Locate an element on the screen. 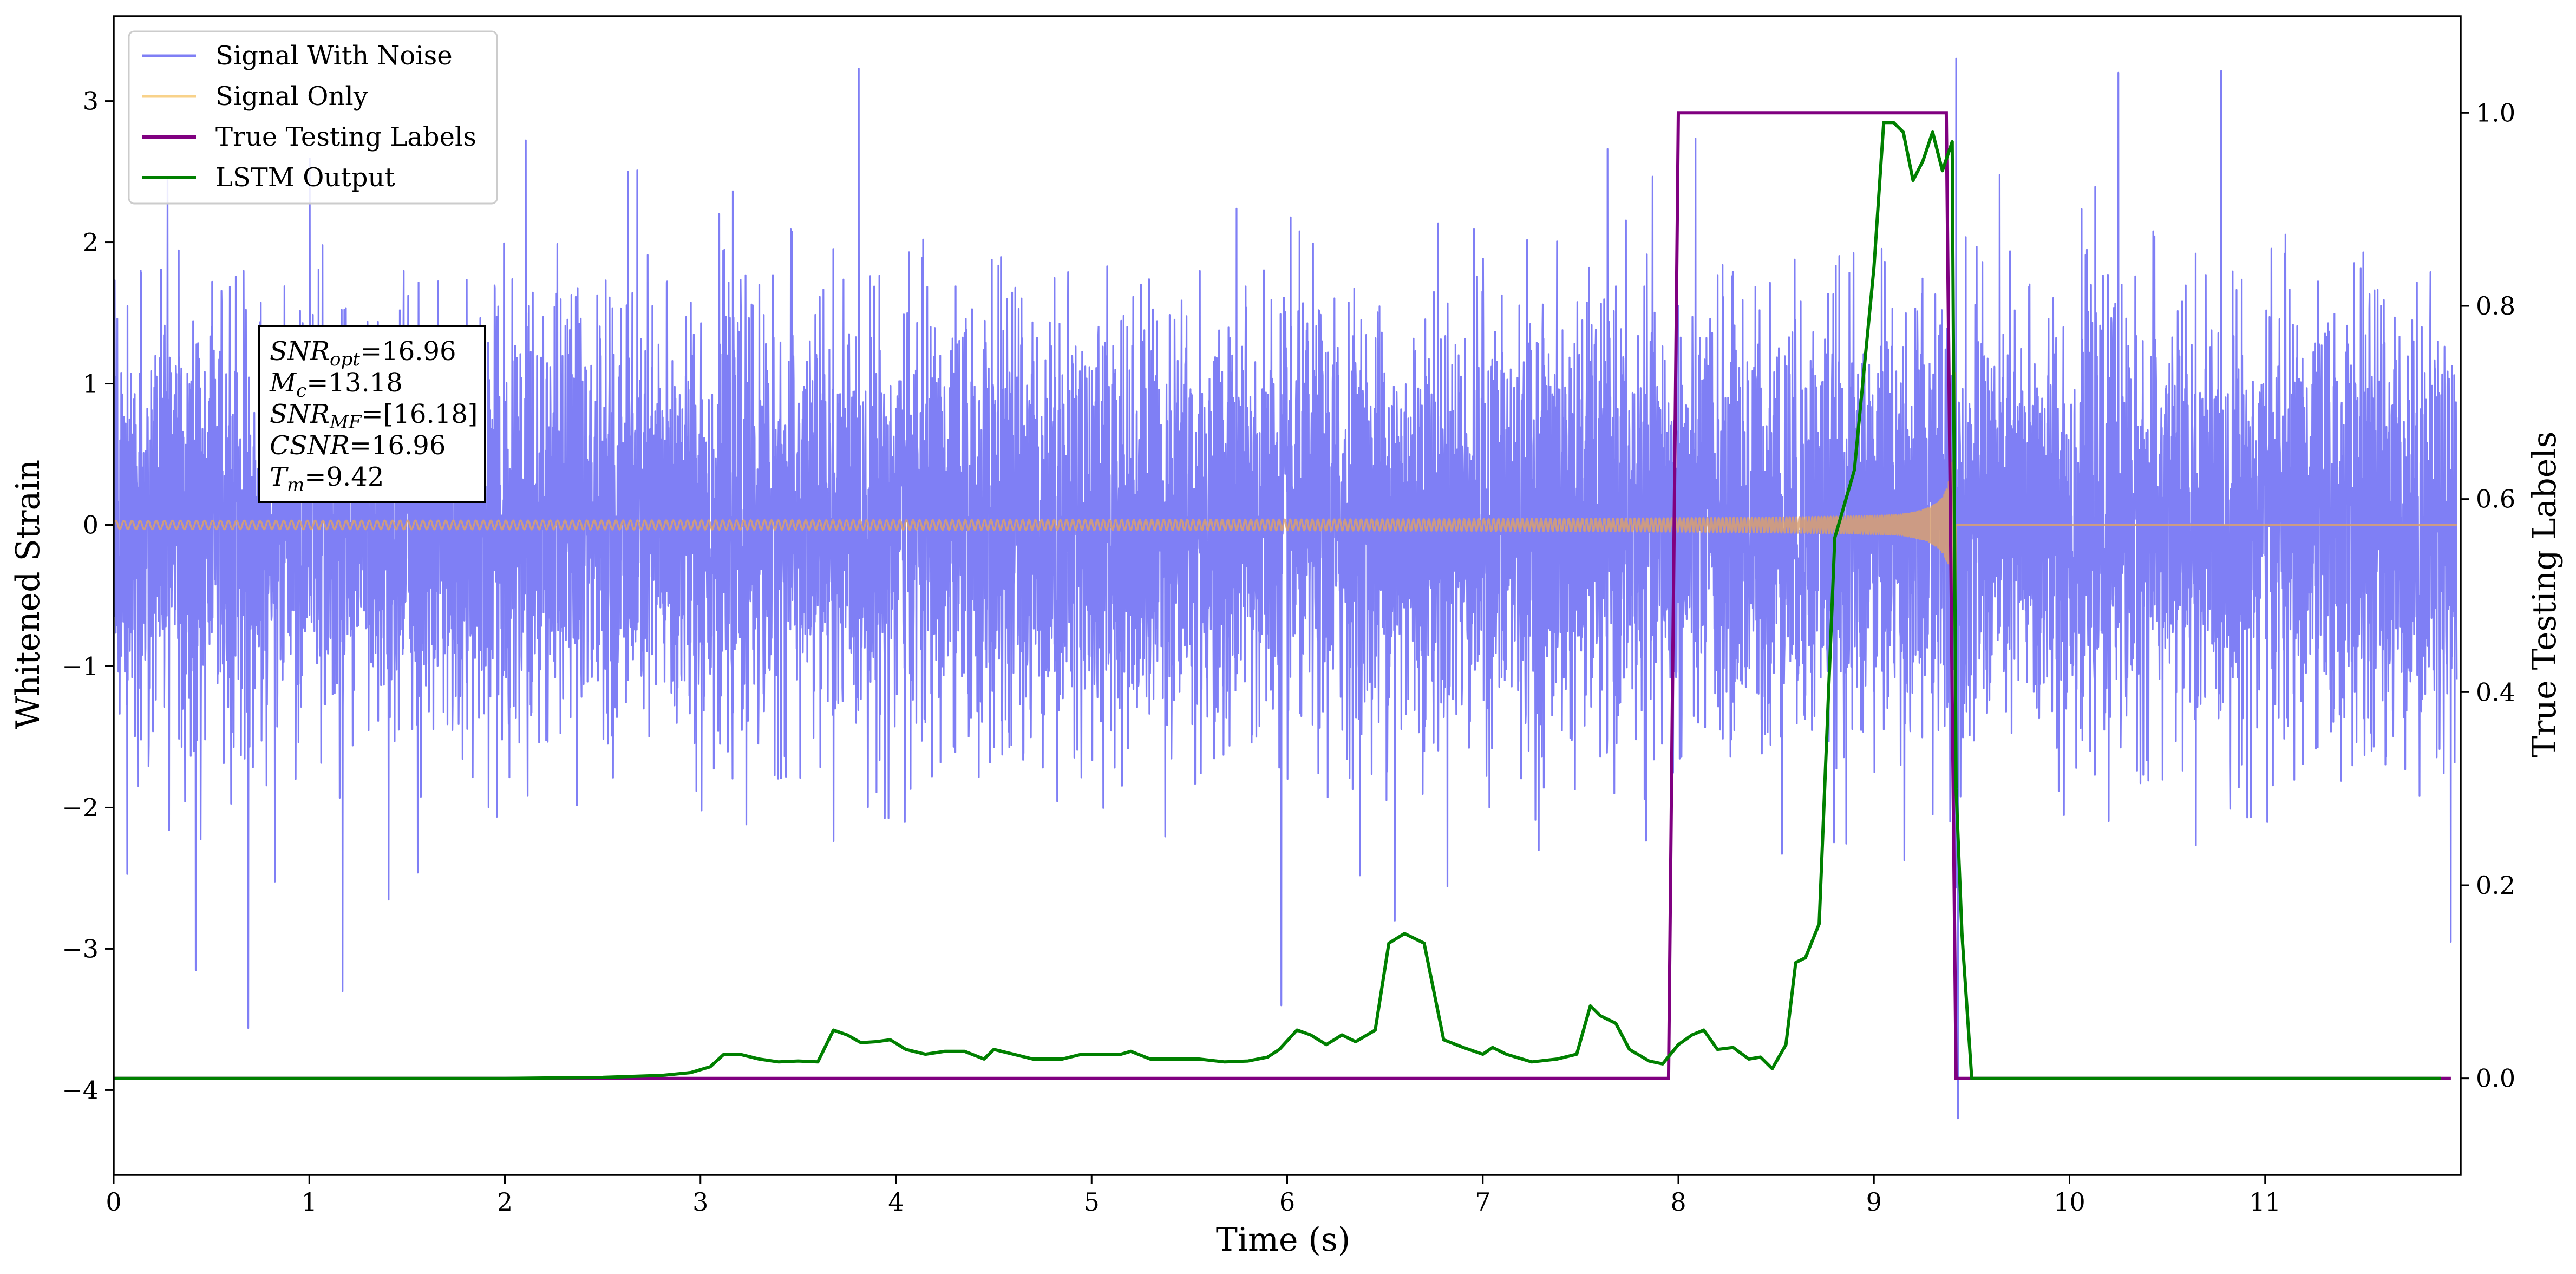 This screenshot has width=2576, height=1274. annotation-box is located at coordinates (372, 414).